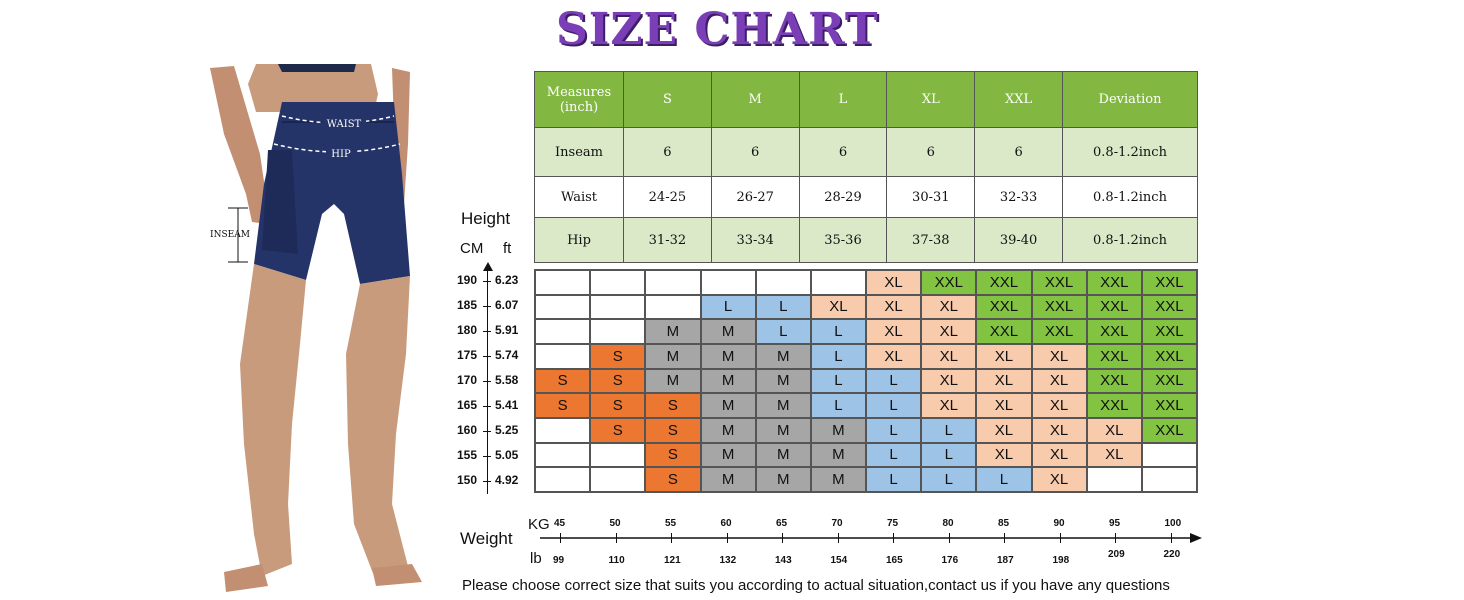  I want to click on height-cm-label: 180, so click(467, 330).